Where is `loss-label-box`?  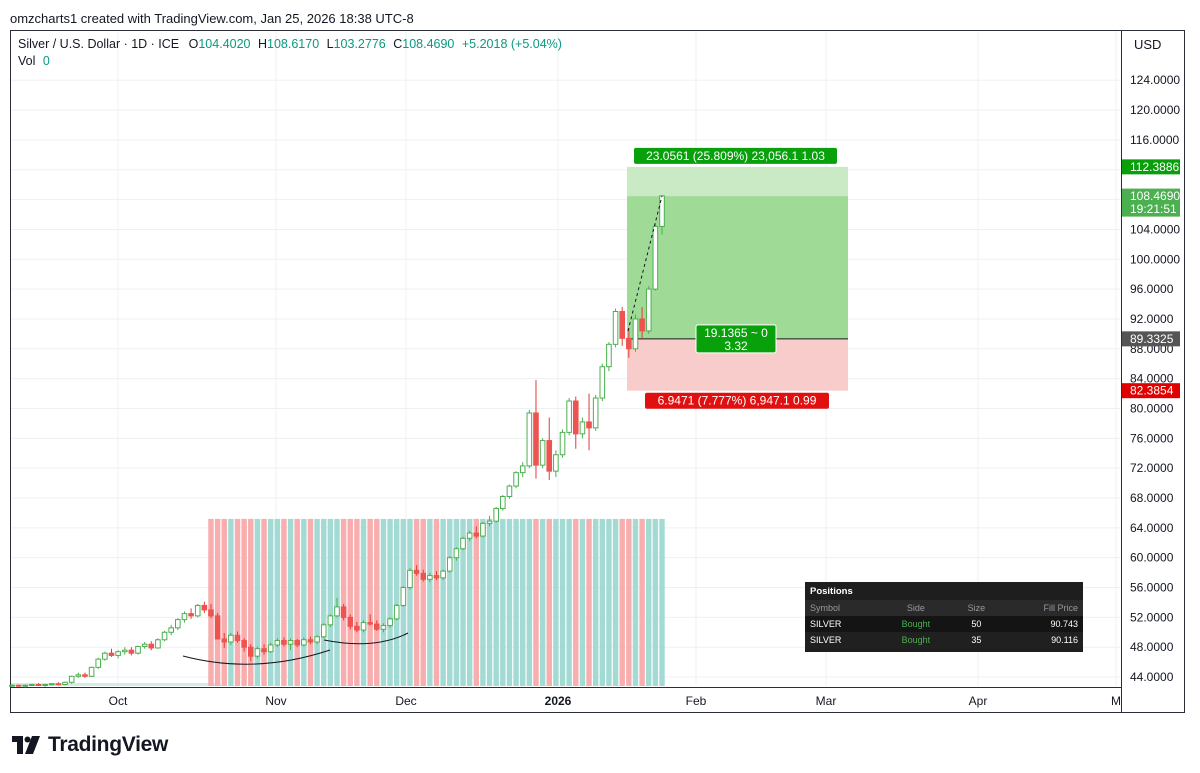
loss-label-box is located at coordinates (737, 400).